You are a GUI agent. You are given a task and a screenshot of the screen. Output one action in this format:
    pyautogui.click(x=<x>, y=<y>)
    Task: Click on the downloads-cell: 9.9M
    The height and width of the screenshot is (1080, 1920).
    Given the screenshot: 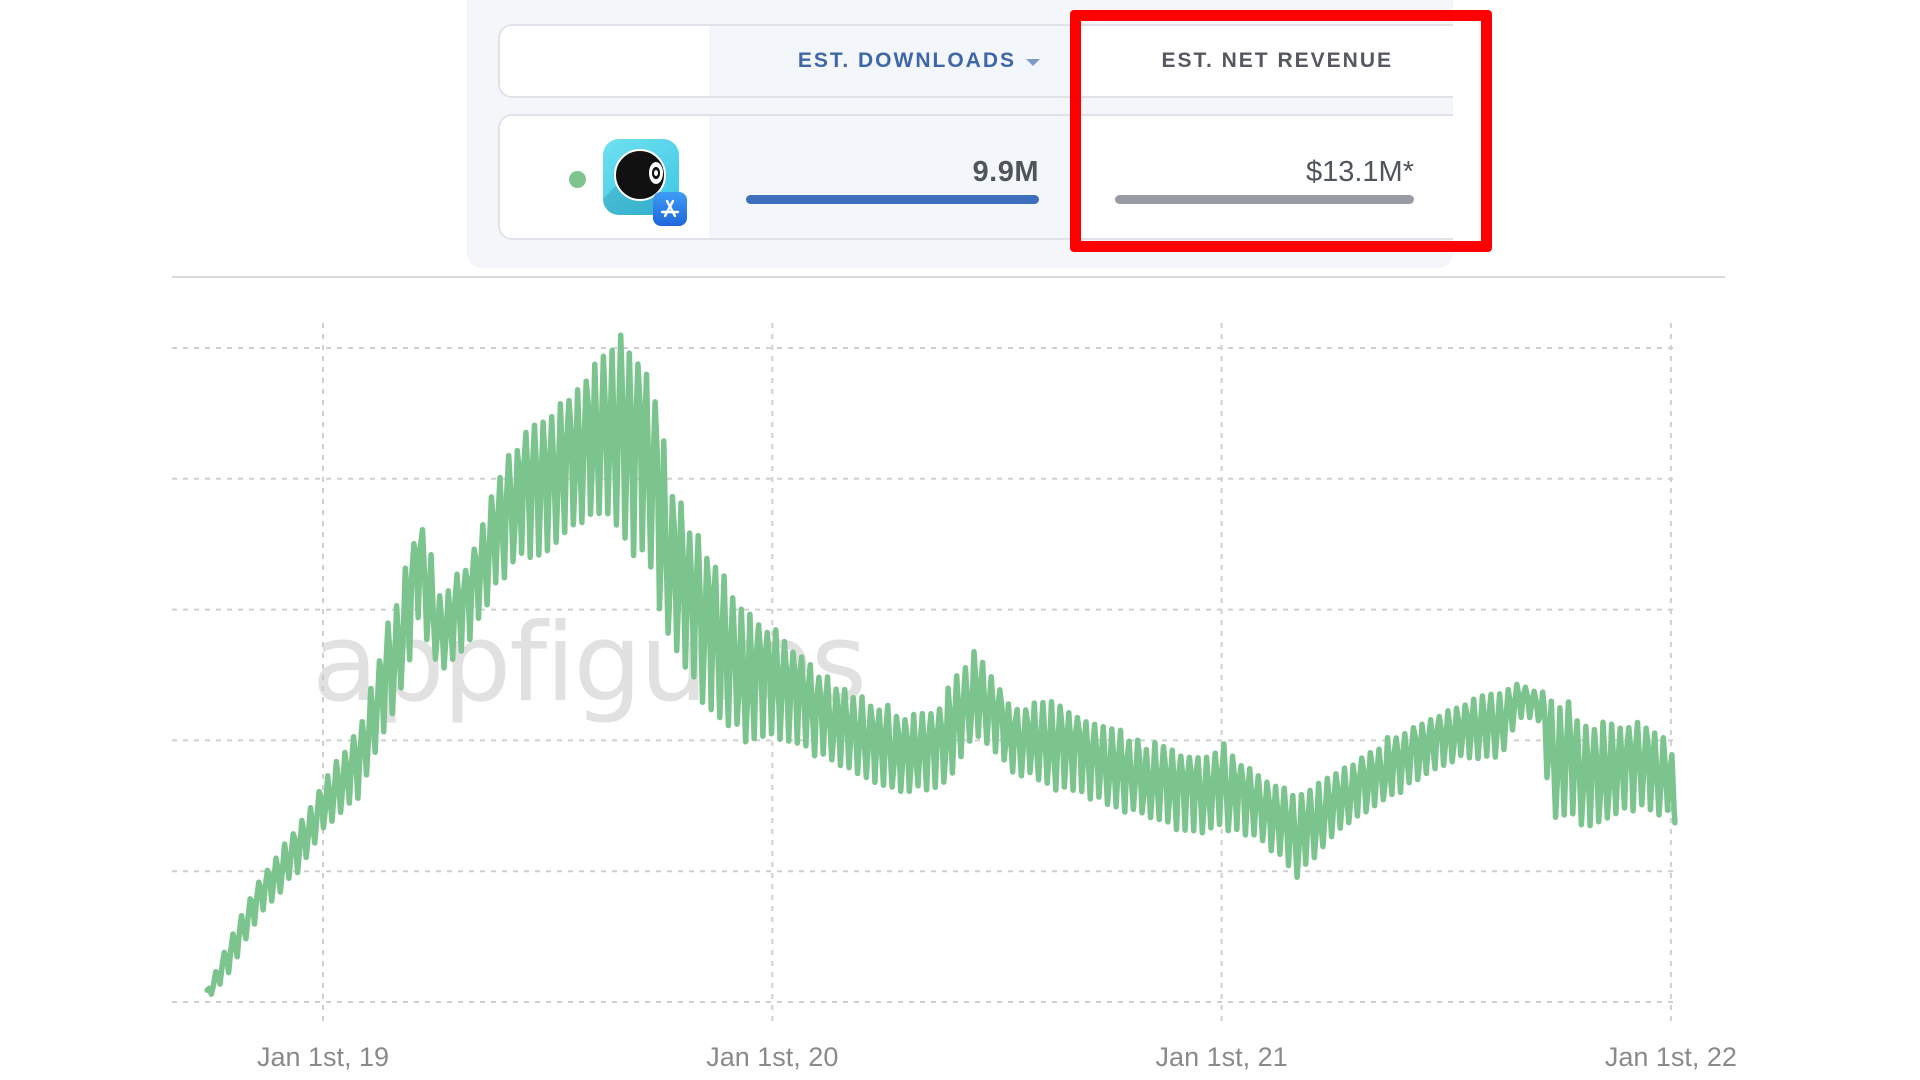 What is the action you would take?
    pyautogui.click(x=891, y=177)
    